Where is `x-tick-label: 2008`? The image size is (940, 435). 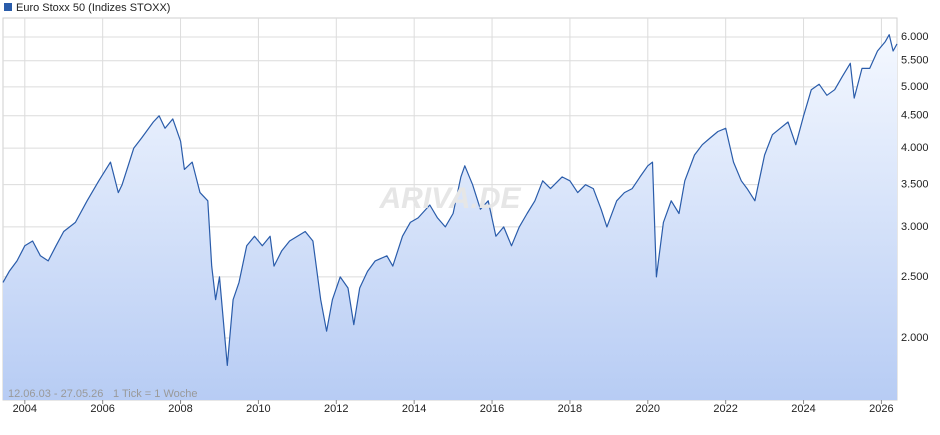
x-tick-label: 2008 is located at coordinates (180, 409).